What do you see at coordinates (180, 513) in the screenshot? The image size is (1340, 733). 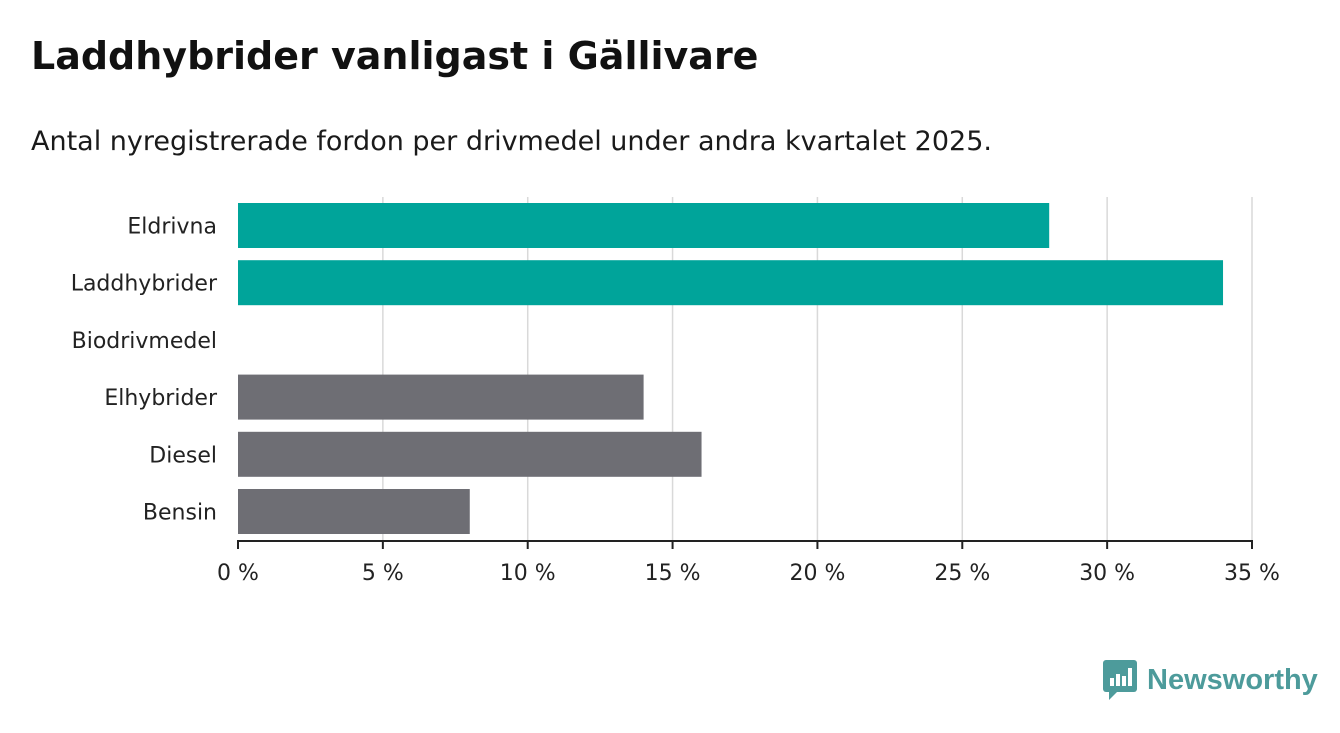 I see `category-label: Bensin` at bounding box center [180, 513].